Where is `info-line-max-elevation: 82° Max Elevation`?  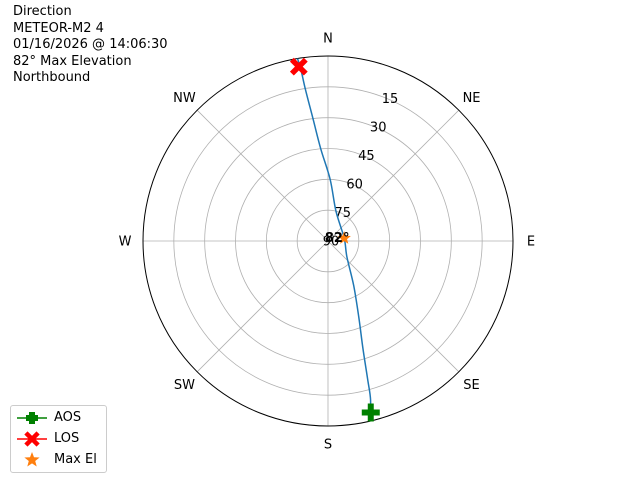
info-line-max-elevation: 82° Max Elevation is located at coordinates (72, 61).